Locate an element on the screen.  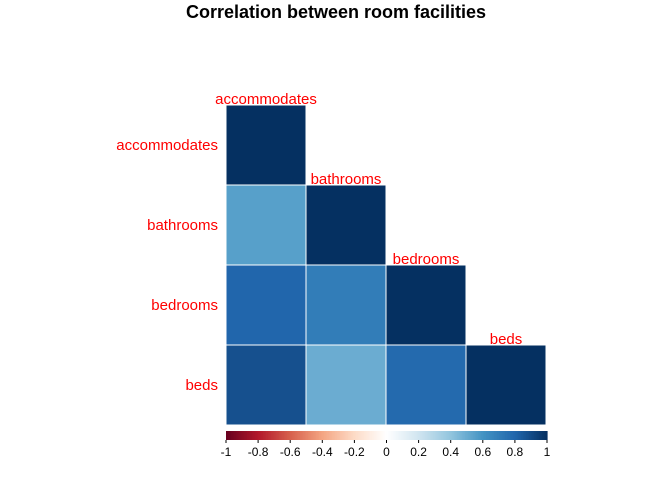
row-label-bedrooms: bedrooms is located at coordinates (184, 305).